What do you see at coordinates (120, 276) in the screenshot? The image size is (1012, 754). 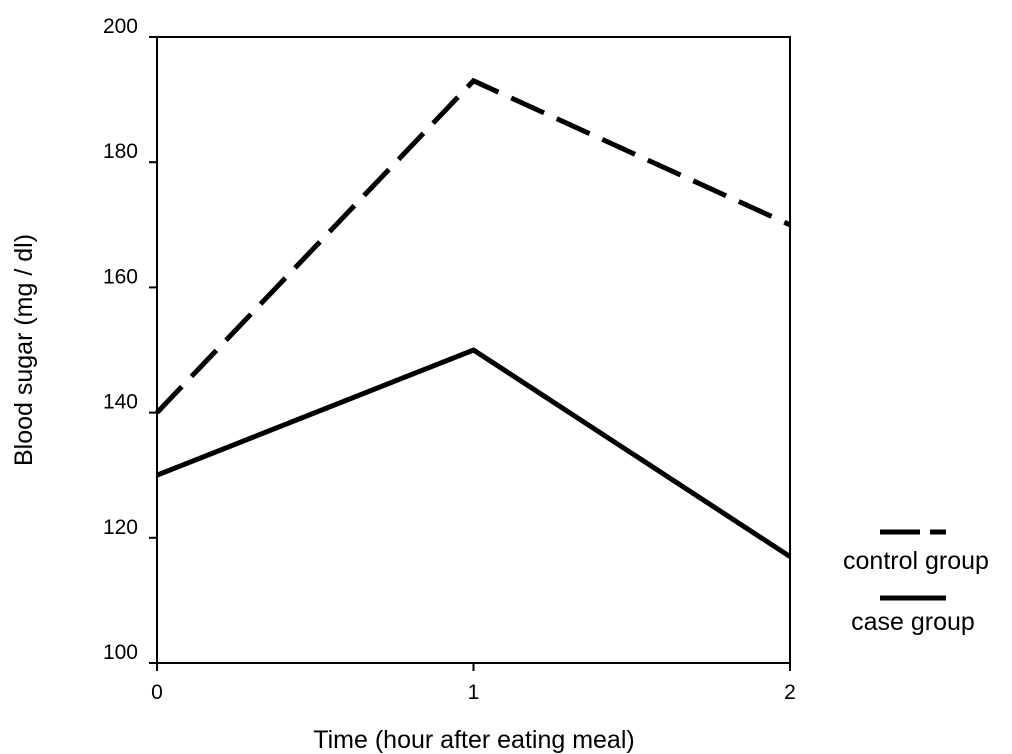 I see `y-tick-label: 160` at bounding box center [120, 276].